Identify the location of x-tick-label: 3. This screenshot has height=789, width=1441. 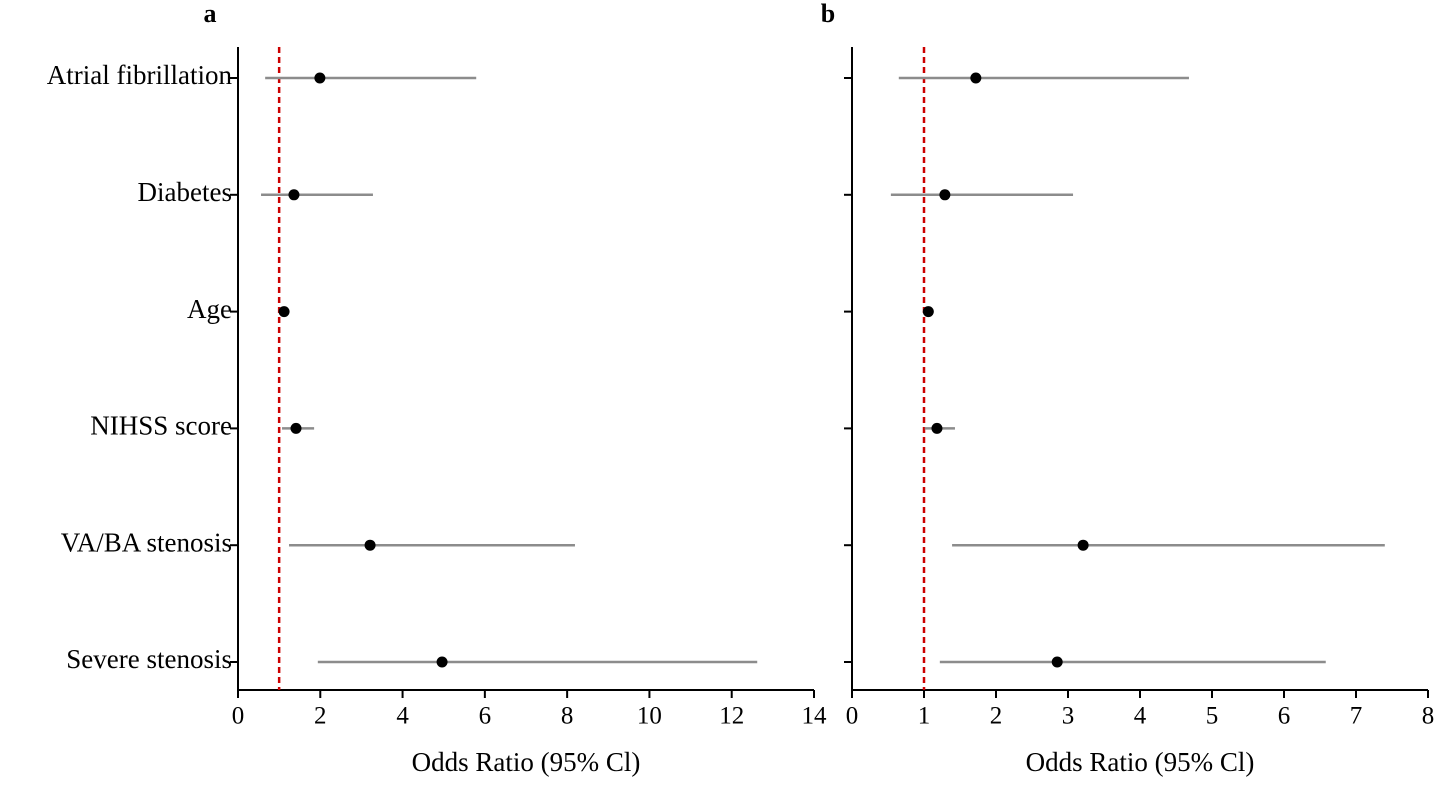
(1068, 716).